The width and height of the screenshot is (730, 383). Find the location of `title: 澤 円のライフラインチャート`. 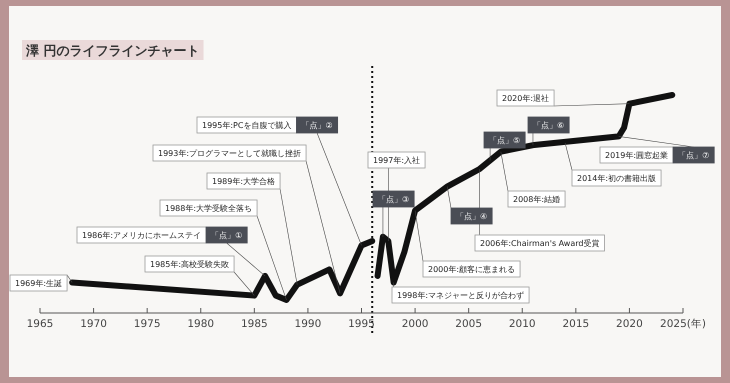

title: 澤 円のライフラインチャート is located at coordinates (113, 50).